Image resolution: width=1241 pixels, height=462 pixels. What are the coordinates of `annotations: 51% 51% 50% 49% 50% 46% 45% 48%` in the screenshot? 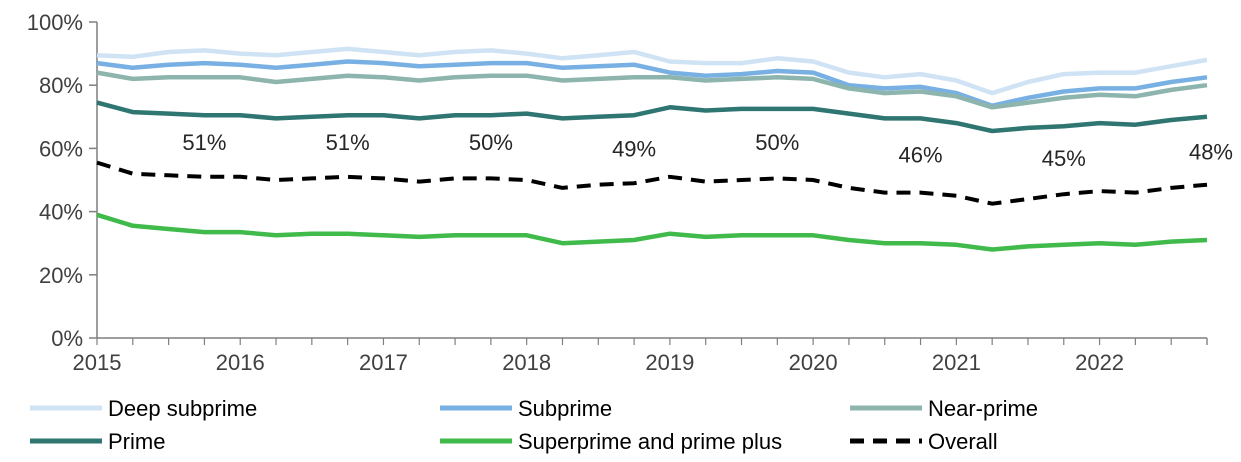 It's located at (707, 150).